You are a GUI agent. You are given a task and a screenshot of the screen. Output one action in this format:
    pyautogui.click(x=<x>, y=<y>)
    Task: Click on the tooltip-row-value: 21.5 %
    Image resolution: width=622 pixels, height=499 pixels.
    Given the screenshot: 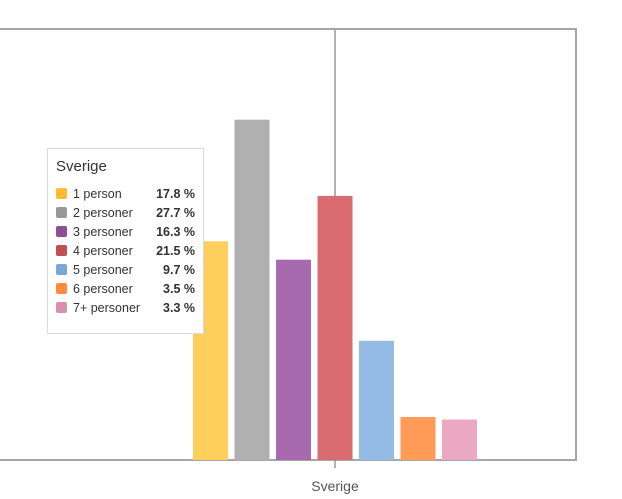 What is the action you would take?
    pyautogui.click(x=175, y=250)
    